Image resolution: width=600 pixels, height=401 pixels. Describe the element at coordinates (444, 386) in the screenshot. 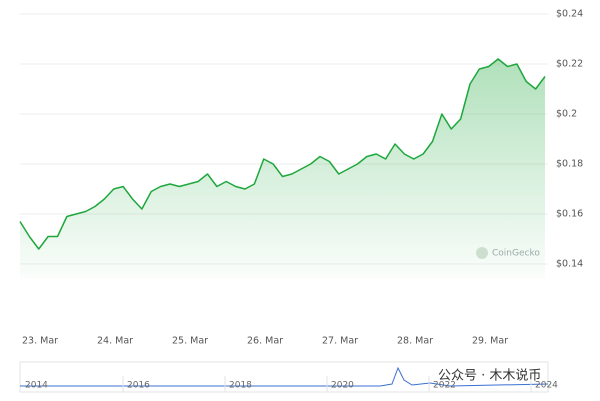

I see `navigator-year: 2022` at that location.